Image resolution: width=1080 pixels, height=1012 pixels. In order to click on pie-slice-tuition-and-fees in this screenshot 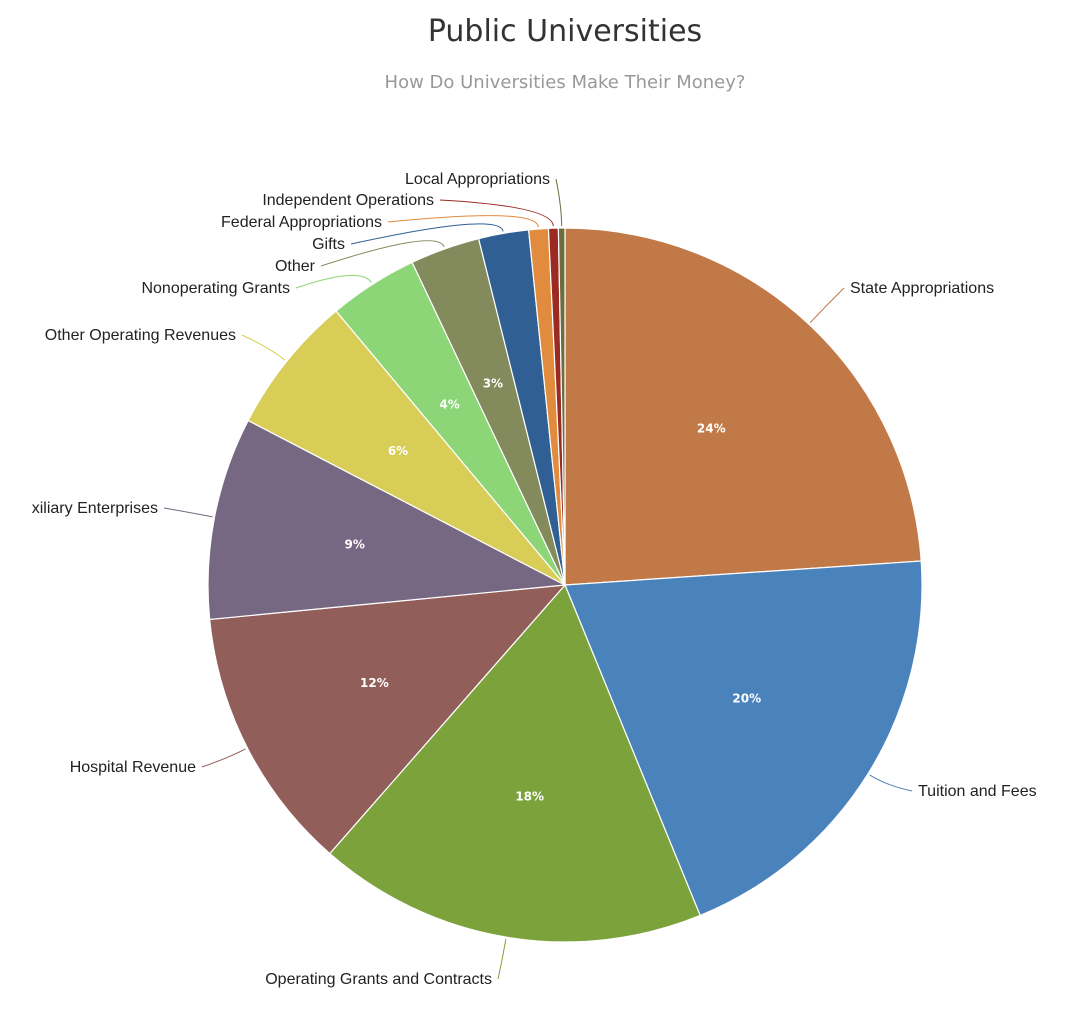, I will do `click(743, 738)`.